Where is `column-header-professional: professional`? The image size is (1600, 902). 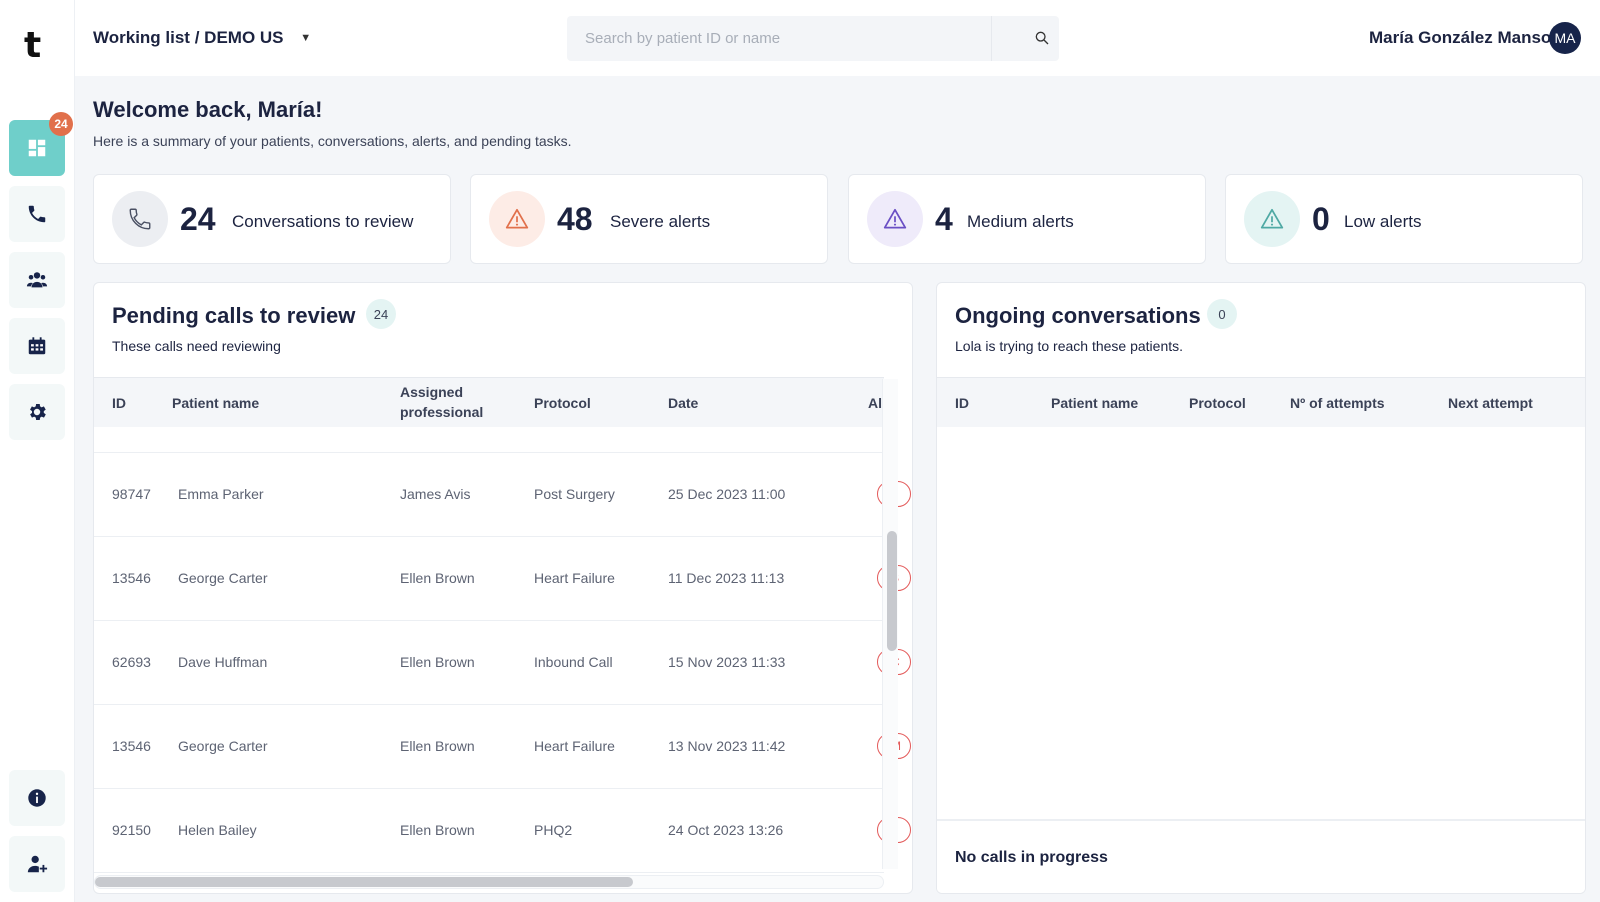 column-header-professional: professional is located at coordinates (442, 412).